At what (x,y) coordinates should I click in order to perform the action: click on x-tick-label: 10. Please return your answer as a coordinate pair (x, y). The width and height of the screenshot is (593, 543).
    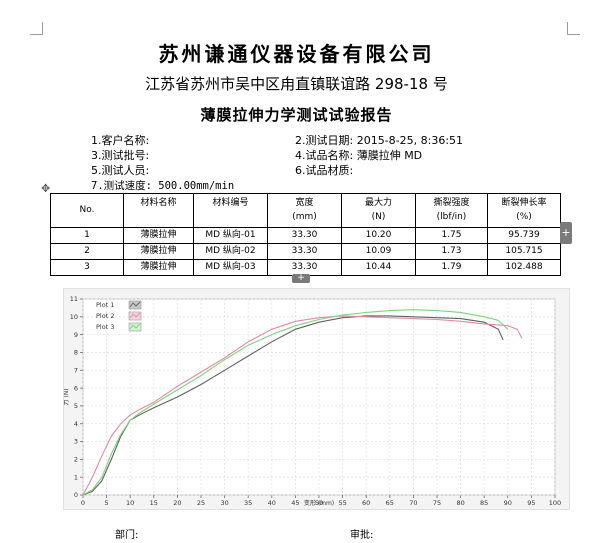
    Looking at the image, I should click on (130, 503).